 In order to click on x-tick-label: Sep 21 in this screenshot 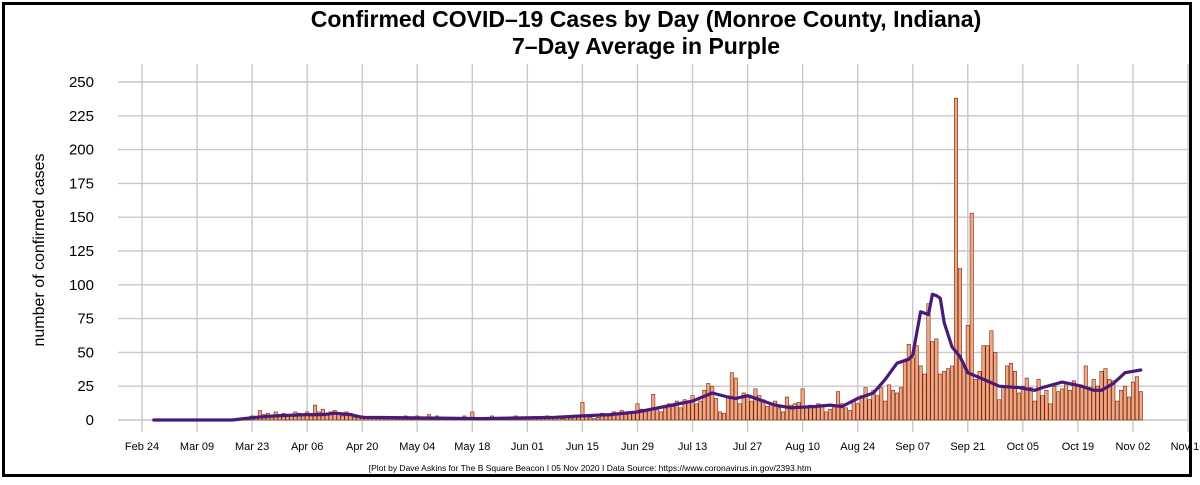, I will do `click(967, 447)`.